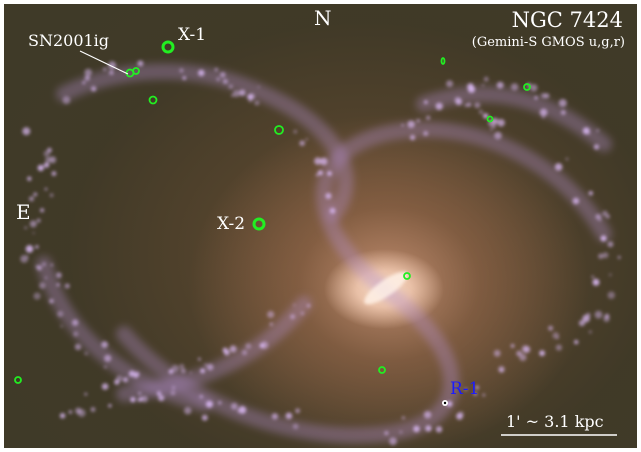  Describe the element at coordinates (192, 35) in the screenshot. I see `x1-label: X-1` at that location.